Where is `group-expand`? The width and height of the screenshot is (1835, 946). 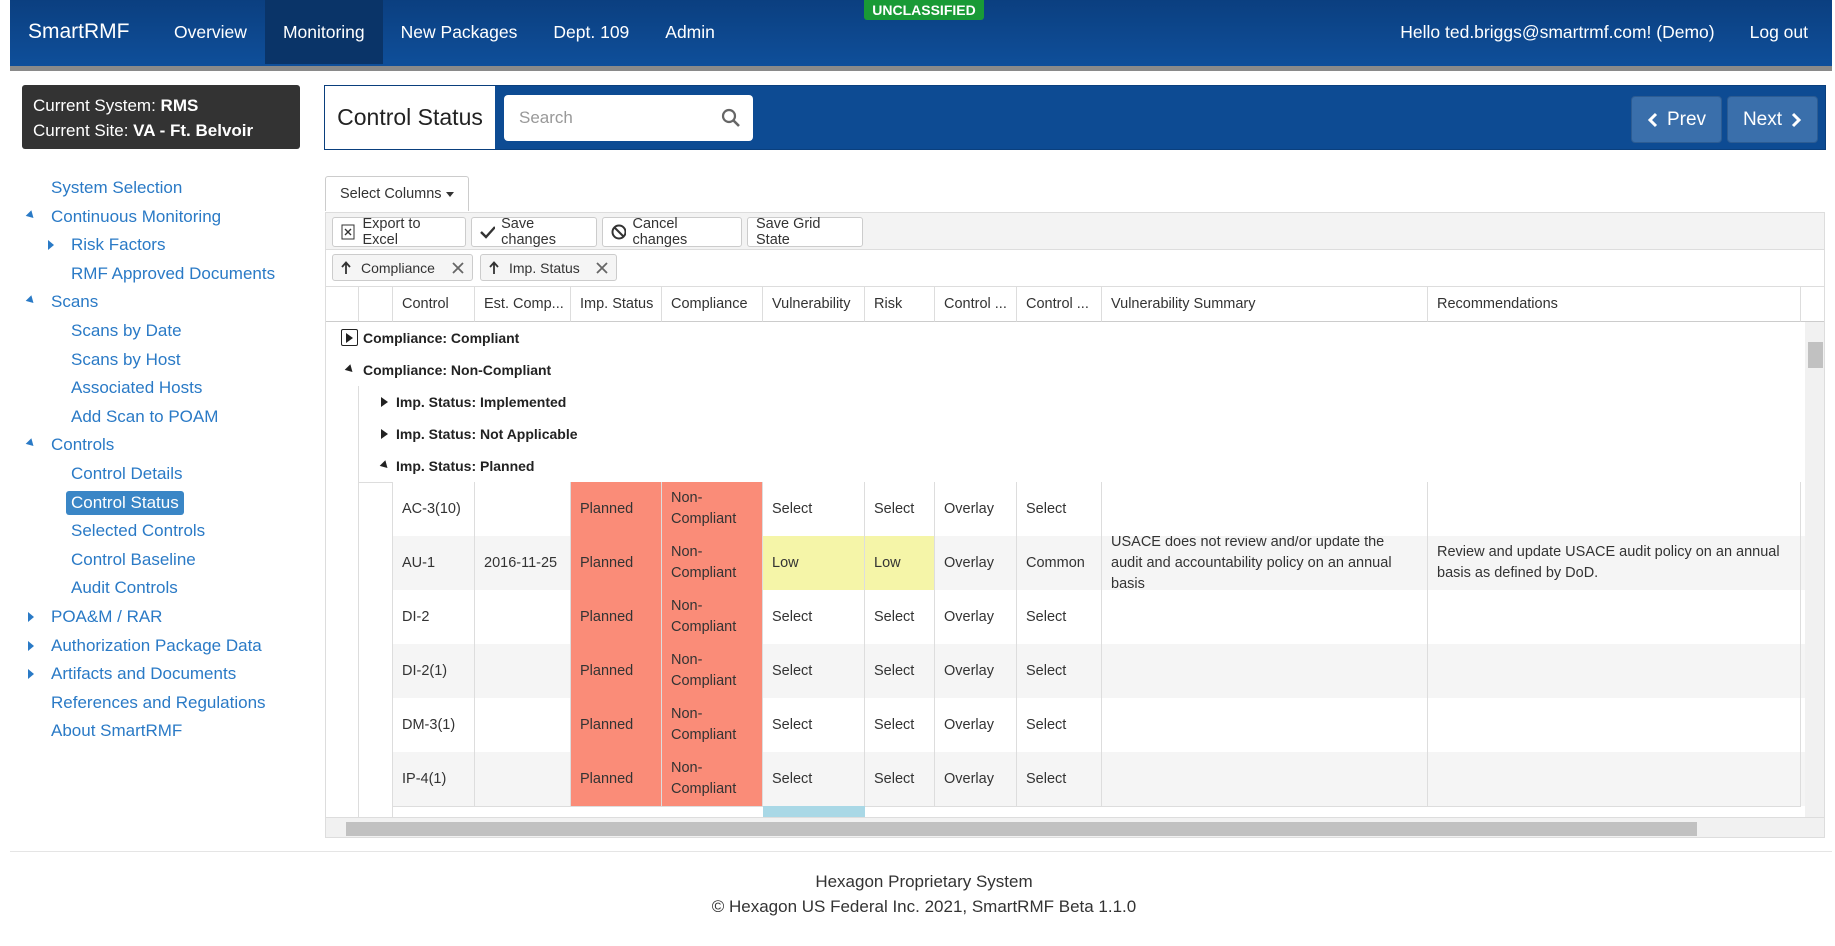 group-expand is located at coordinates (385, 465).